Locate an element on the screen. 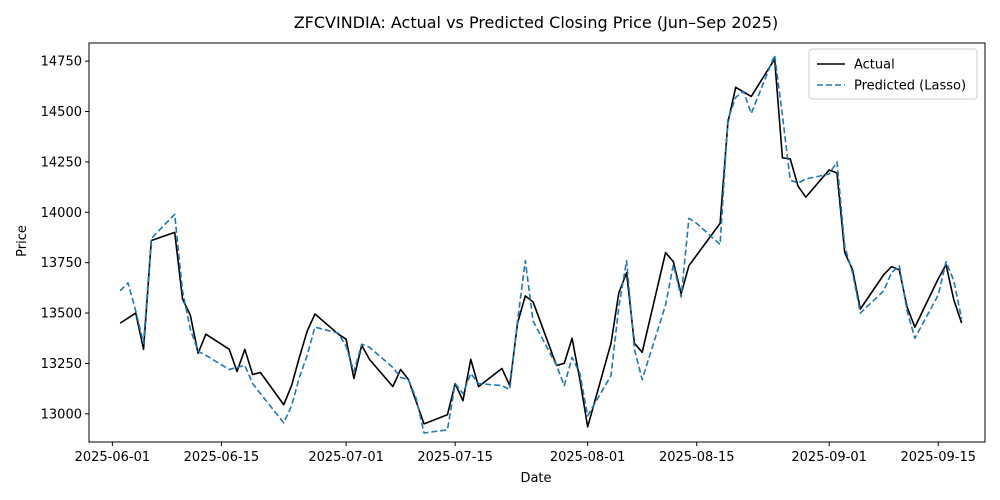 This screenshot has width=1000, height=500. y-axis-title: Price is located at coordinates (22, 241).